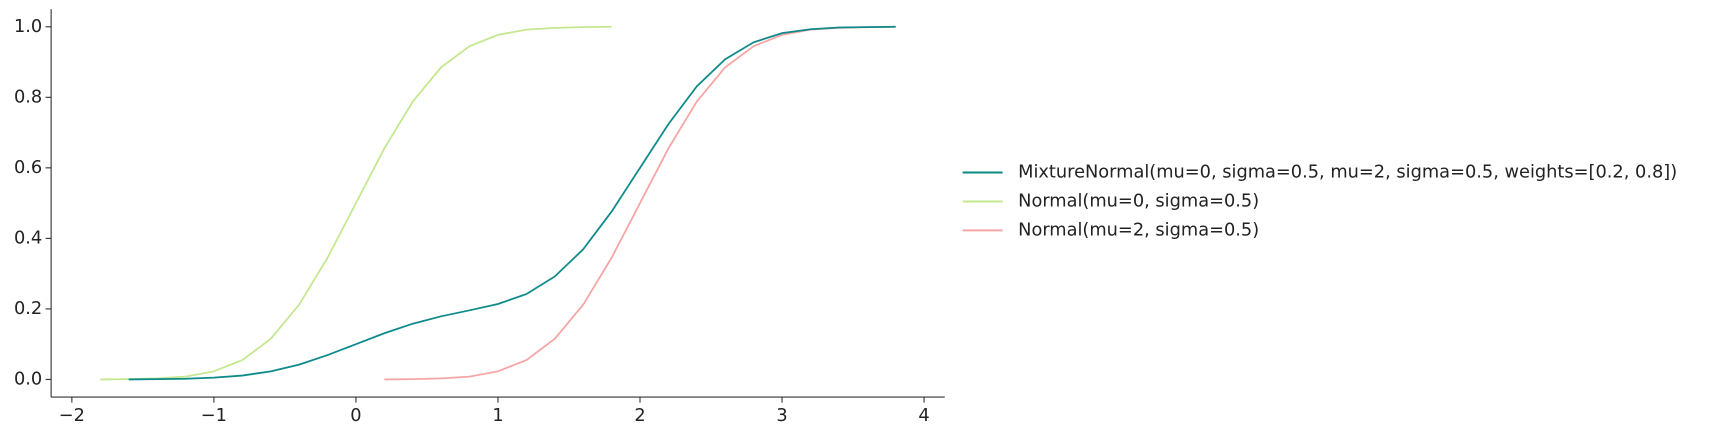 The width and height of the screenshot is (1734, 434). Describe the element at coordinates (72, 415) in the screenshot. I see `x-tick-label: −2` at that location.